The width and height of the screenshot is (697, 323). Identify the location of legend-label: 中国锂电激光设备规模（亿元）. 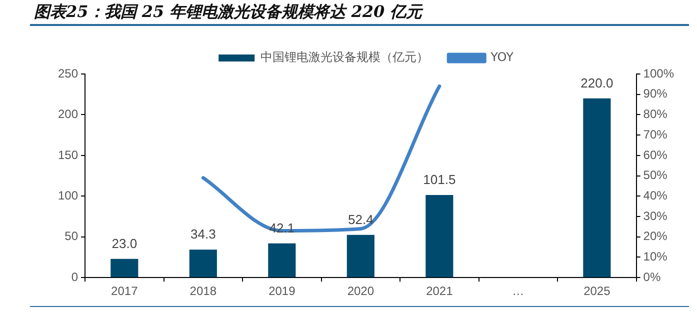
(344, 57).